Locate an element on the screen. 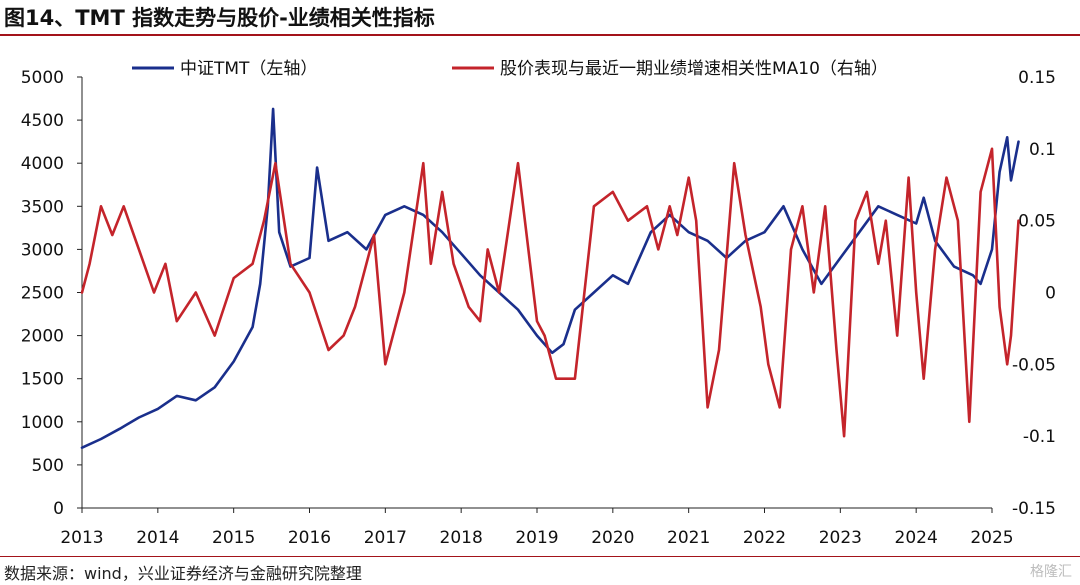 The width and height of the screenshot is (1080, 585). legend: 中证TMT（左轴） 股价表现与最近一期业绩增速相关性MA10（右轴） is located at coordinates (510, 69).